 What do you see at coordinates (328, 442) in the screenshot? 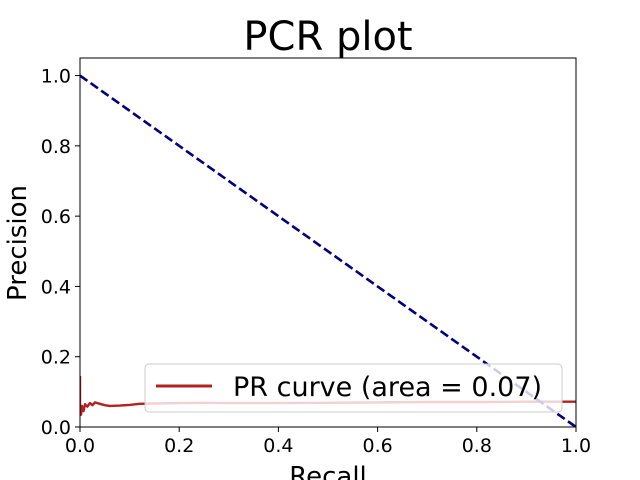
I see `x-axis-ticks: 0.0 0.2 0.4 0.6 0.8 1.0` at bounding box center [328, 442].